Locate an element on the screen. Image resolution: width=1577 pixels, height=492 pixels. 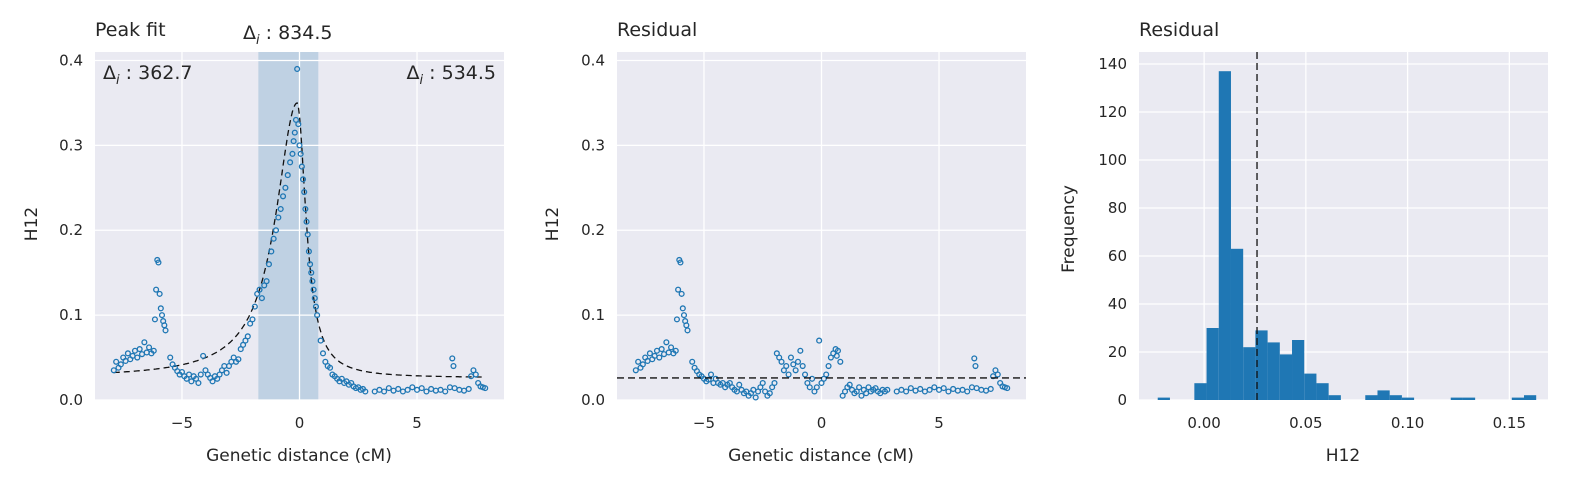
y-tick-label: 0.3 is located at coordinates (593, 145).